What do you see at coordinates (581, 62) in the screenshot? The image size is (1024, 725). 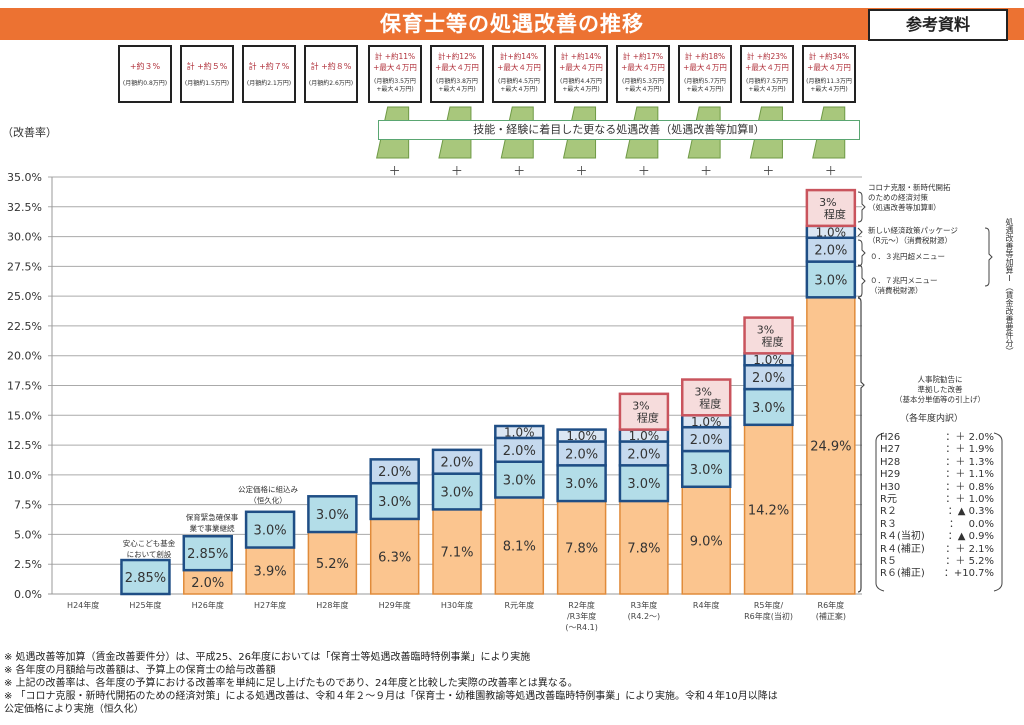 I see `rate-box-main: 計 +約14% +最大４万円` at bounding box center [581, 62].